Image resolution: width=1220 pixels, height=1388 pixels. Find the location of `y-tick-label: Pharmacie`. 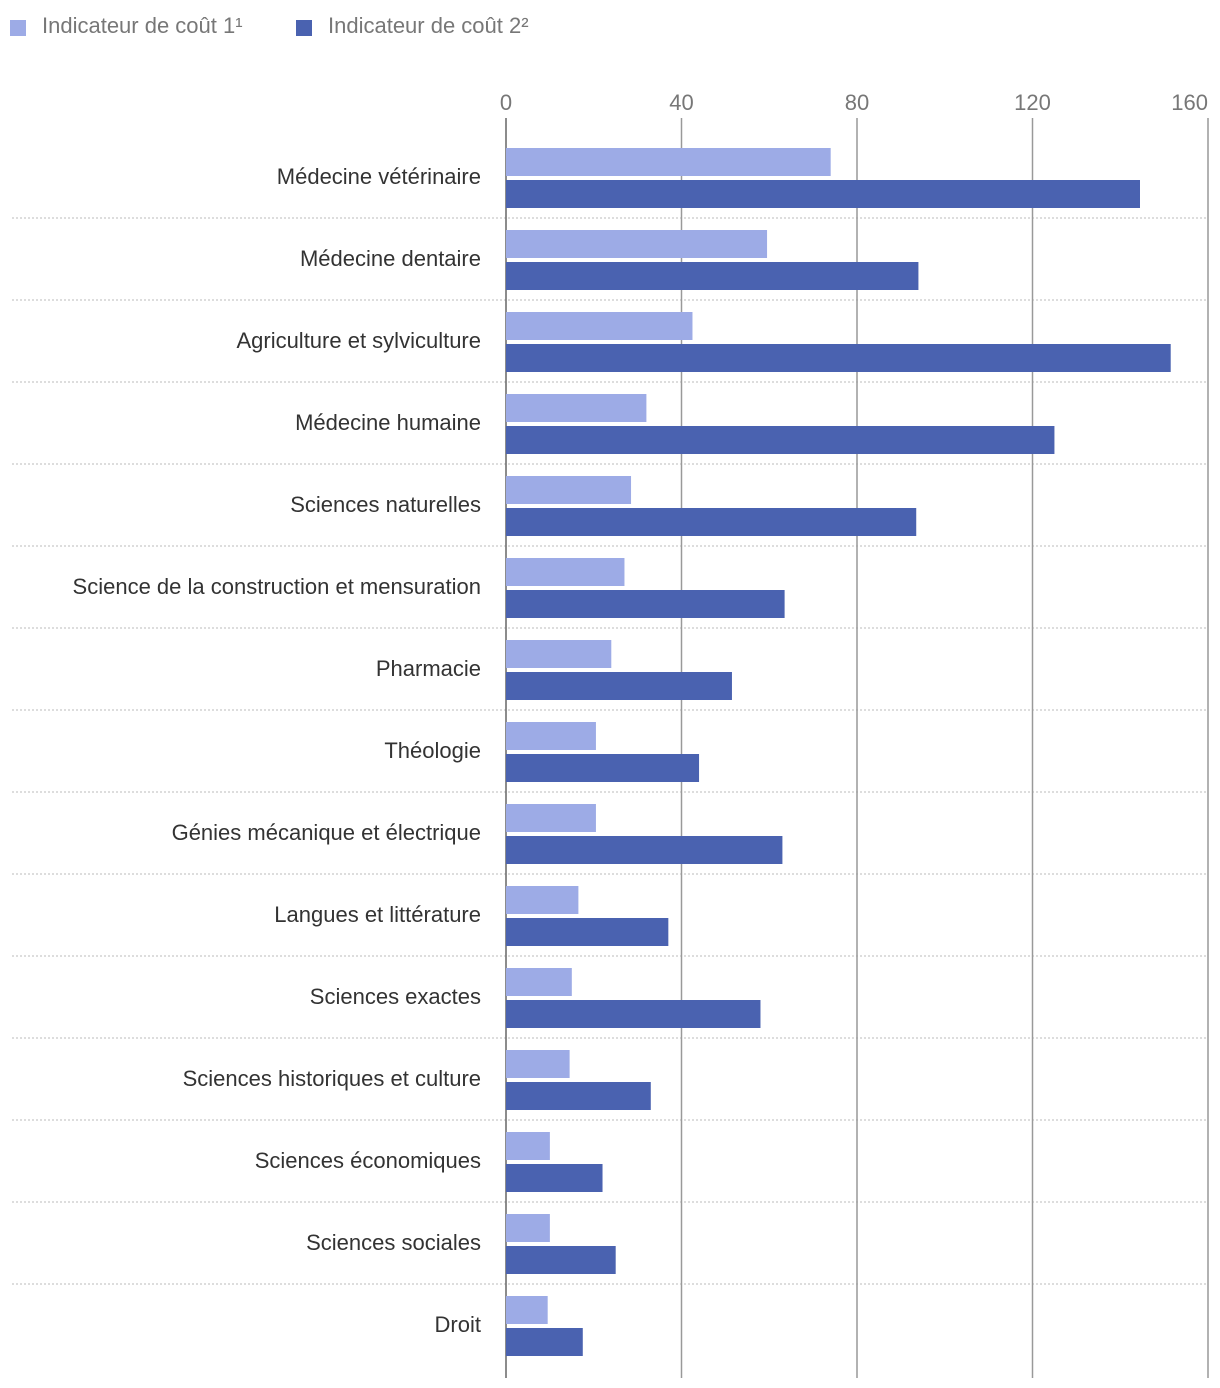

y-tick-label: Pharmacie is located at coordinates (428, 668).